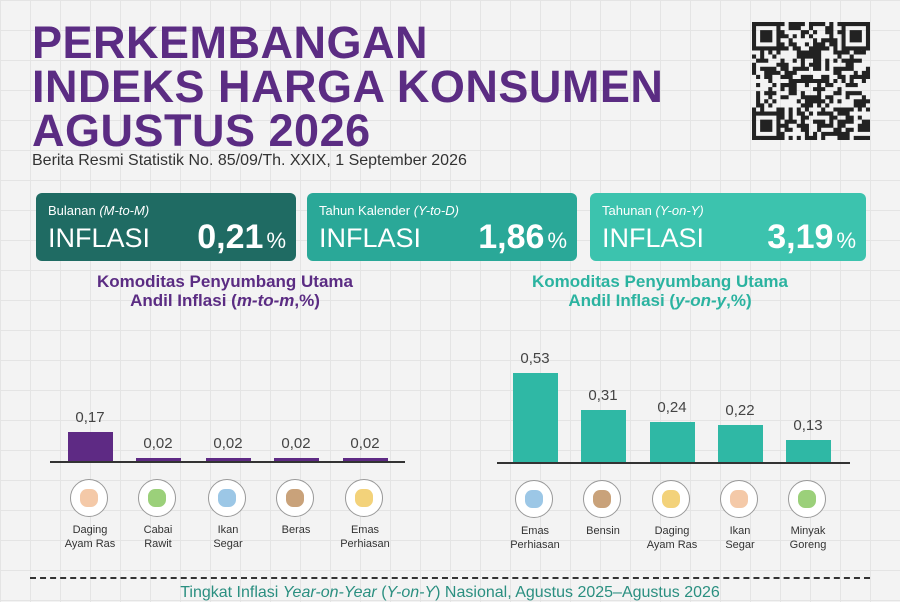 The height and width of the screenshot is (602, 900). What do you see at coordinates (679, 210) in the screenshot?
I see `card-label-note: (Y-on-Y)` at bounding box center [679, 210].